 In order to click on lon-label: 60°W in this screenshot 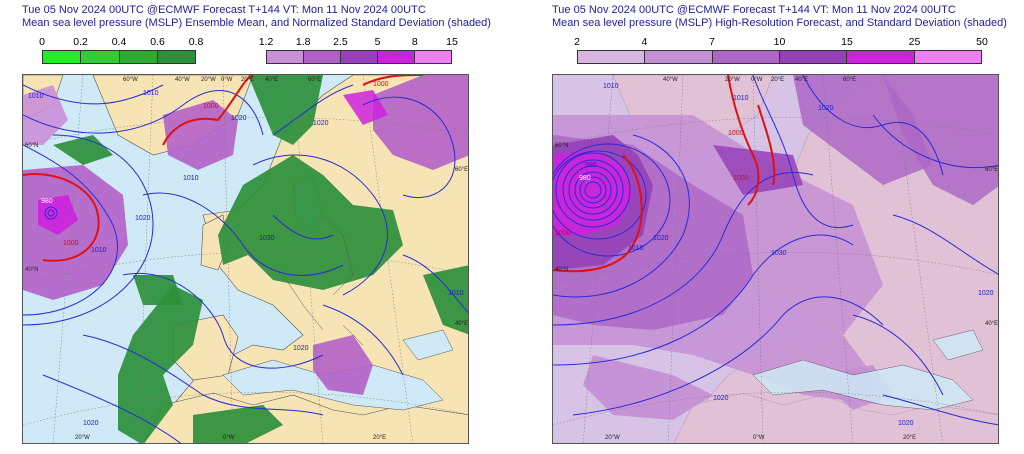, I will do `click(130, 80)`.